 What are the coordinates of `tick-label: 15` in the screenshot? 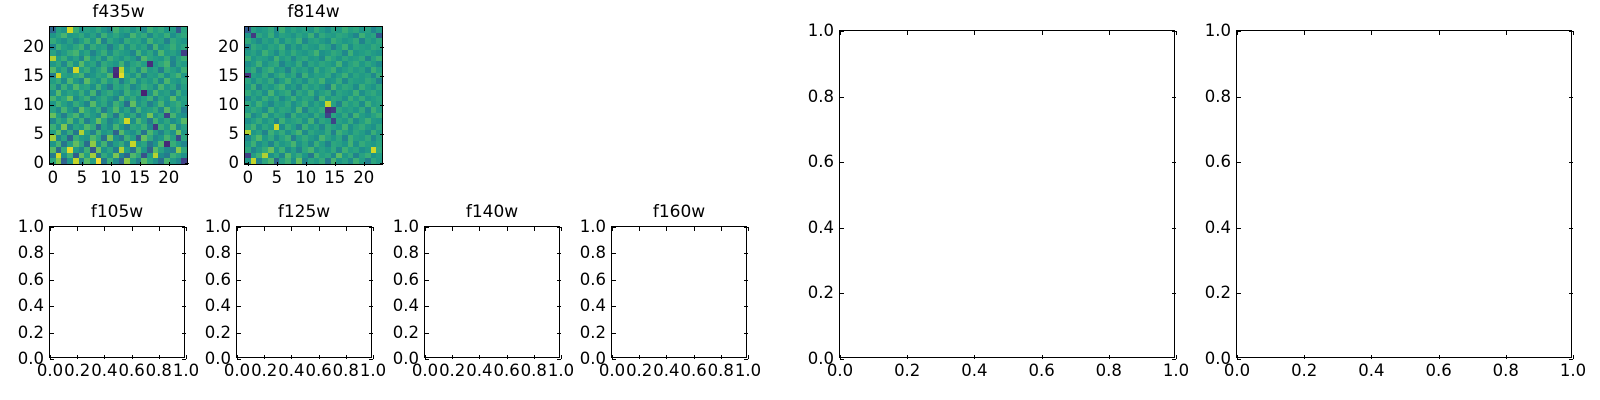 It's located at (140, 177).